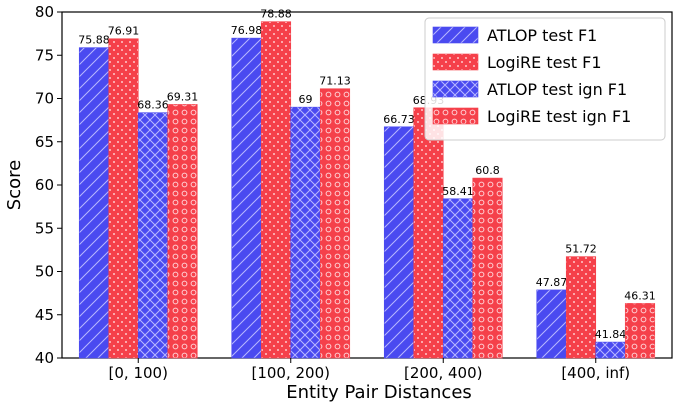 This screenshot has width=684, height=406. What do you see at coordinates (138, 373) in the screenshot?
I see `x-tick-label: [0, 100)` at bounding box center [138, 373].